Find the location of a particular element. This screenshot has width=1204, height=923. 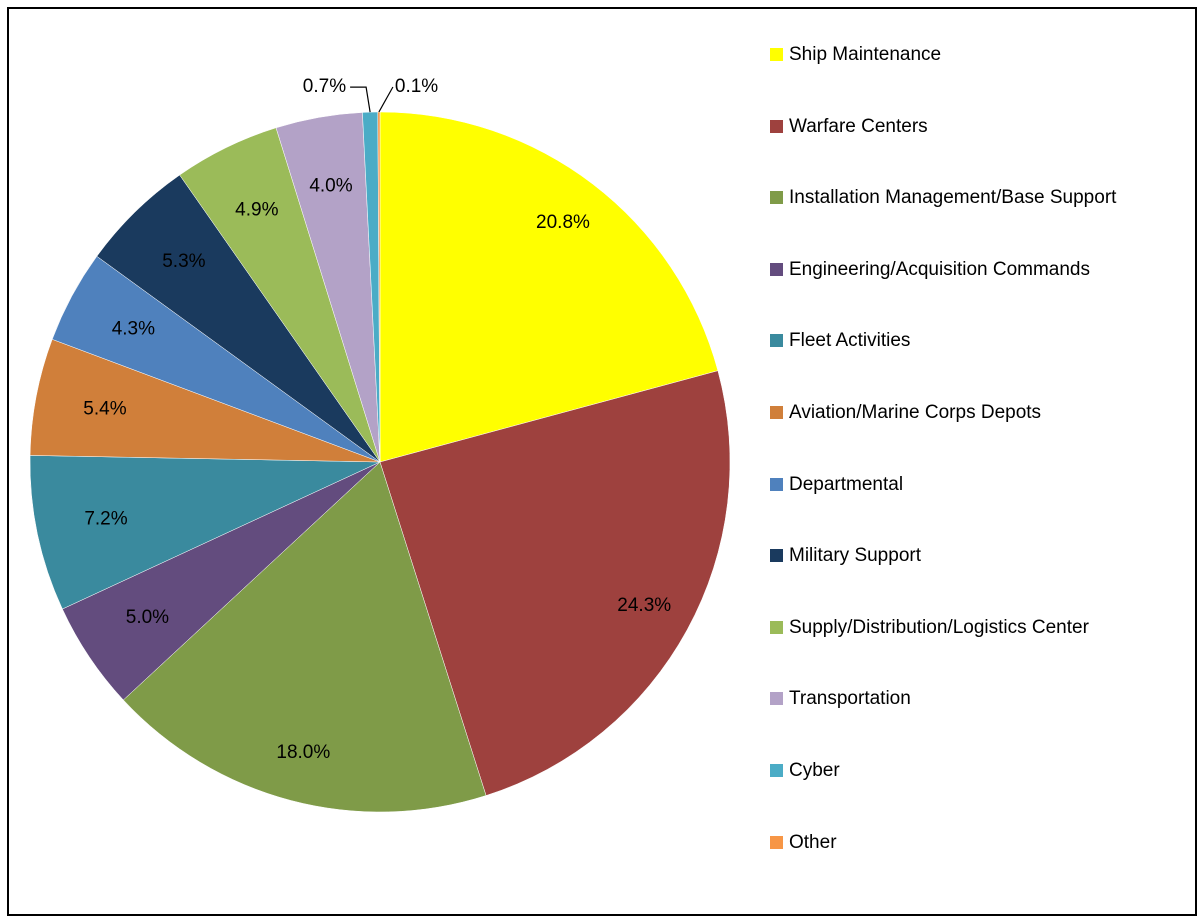

legend-label: Transportation is located at coordinates (850, 699).